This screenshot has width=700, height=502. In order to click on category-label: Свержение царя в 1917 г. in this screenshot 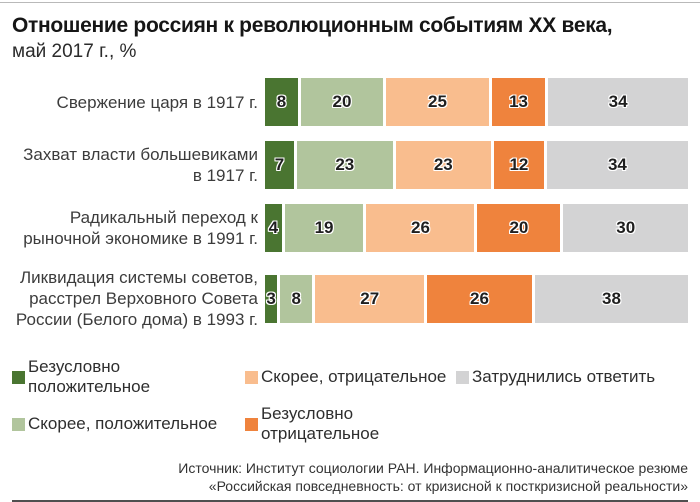, I will do `click(157, 102)`.